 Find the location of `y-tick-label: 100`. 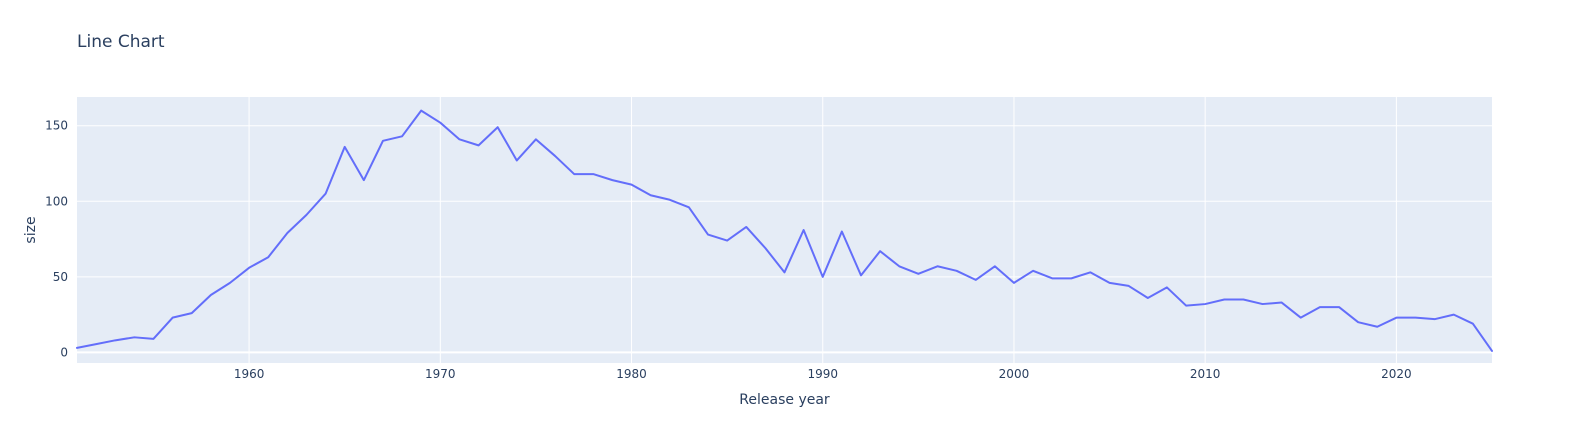

y-tick-label: 100 is located at coordinates (56, 201).